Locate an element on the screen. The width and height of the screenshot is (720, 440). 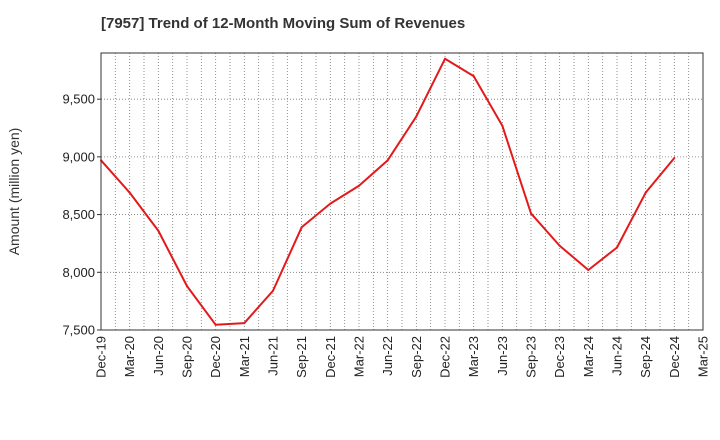
x-tick-label: Mar-21 is located at coordinates (244, 356).